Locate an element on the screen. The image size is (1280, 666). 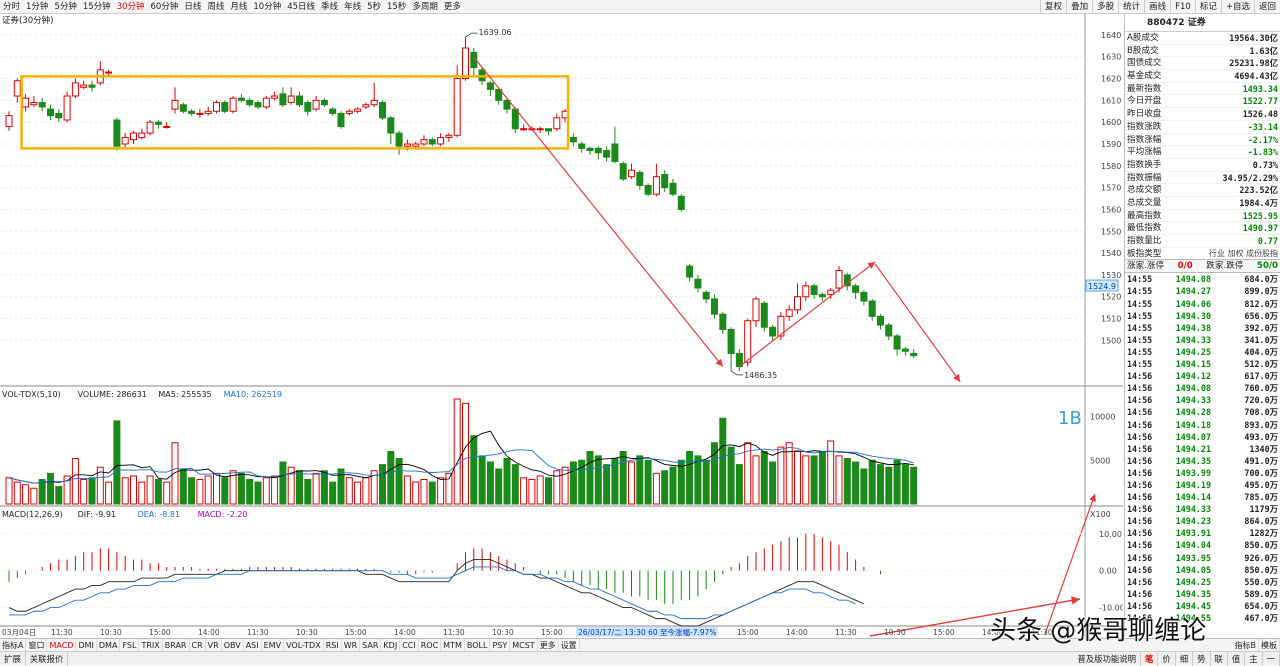
period-tab: 60分钟 is located at coordinates (164, 6).